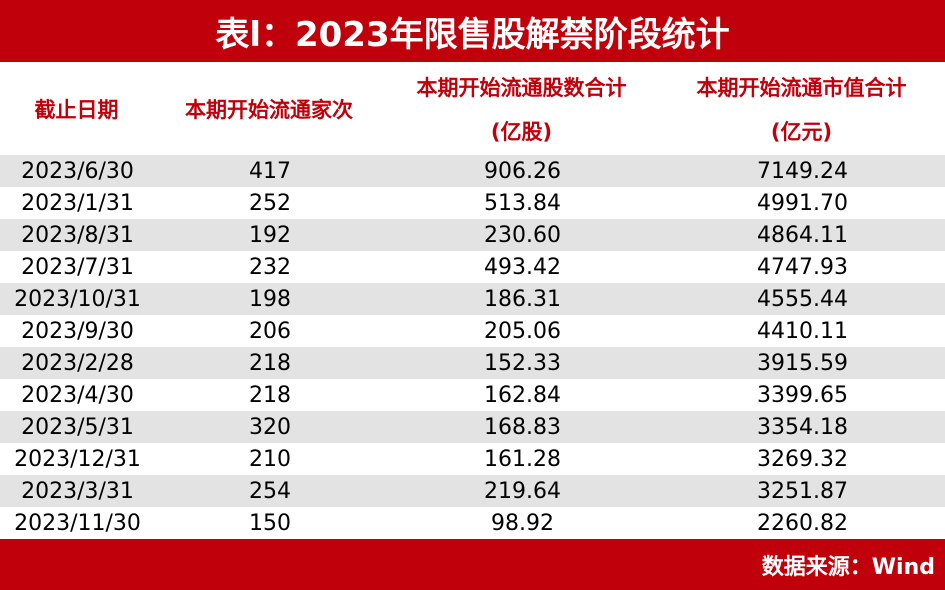 The height and width of the screenshot is (590, 945). What do you see at coordinates (522, 235) in the screenshot?
I see `cell: 230.60` at bounding box center [522, 235].